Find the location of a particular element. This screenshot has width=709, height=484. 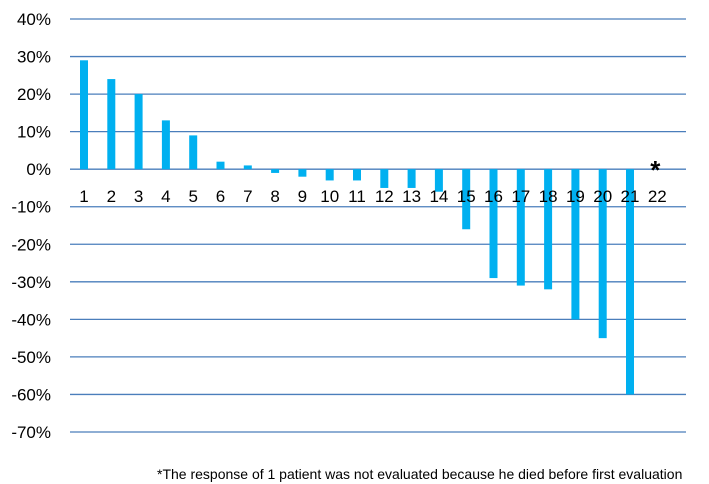

y-tick-label: -60% is located at coordinates (31, 394).